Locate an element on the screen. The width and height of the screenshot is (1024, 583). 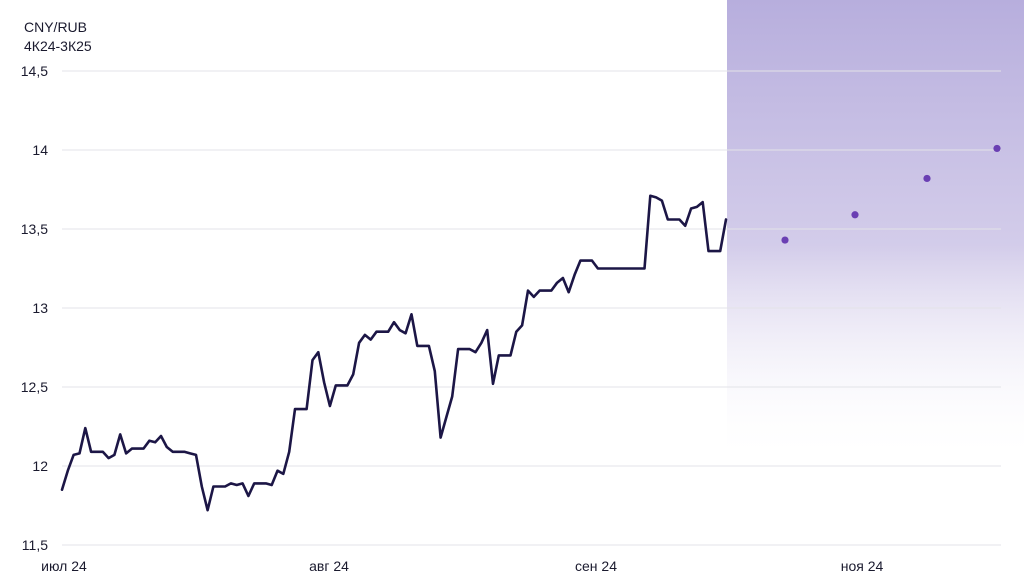
x-tick-label: авг 24 is located at coordinates (329, 566).